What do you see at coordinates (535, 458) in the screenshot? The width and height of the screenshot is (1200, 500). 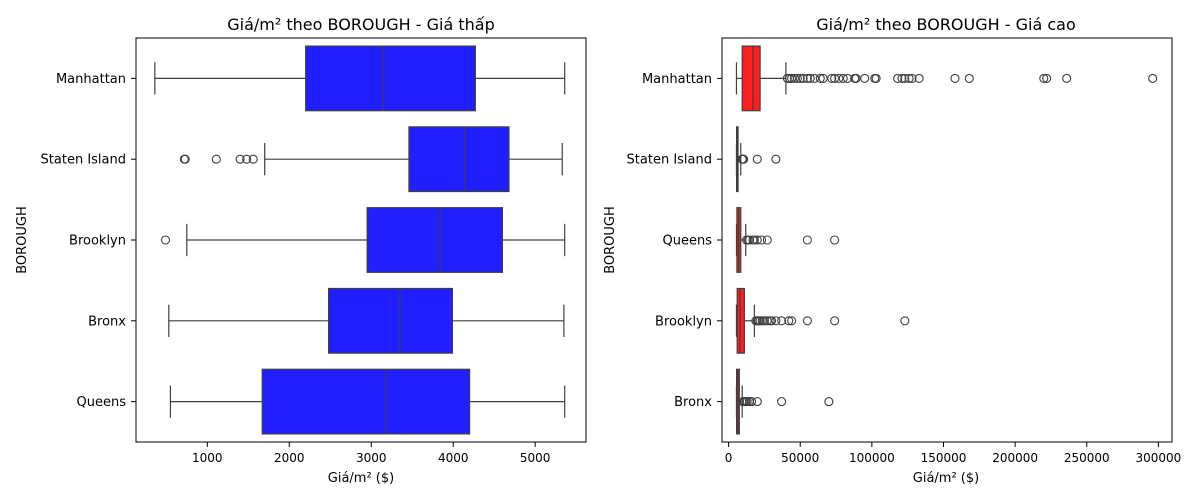 I see `x-tick-label: 5000` at bounding box center [535, 458].